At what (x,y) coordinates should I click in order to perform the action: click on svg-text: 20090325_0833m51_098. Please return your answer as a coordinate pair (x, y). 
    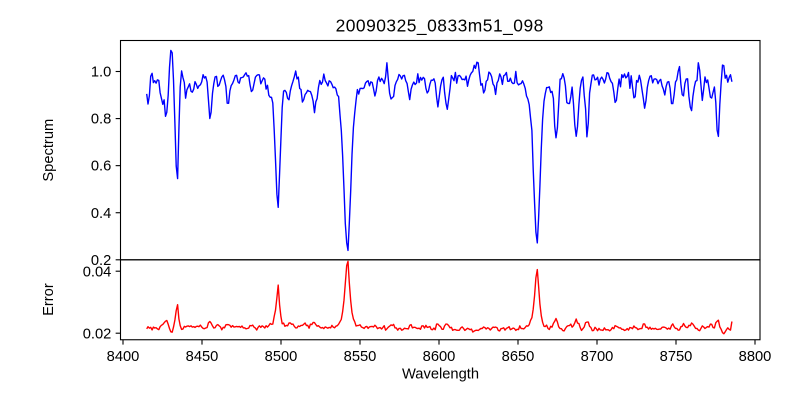
    Looking at the image, I should click on (440, 25).